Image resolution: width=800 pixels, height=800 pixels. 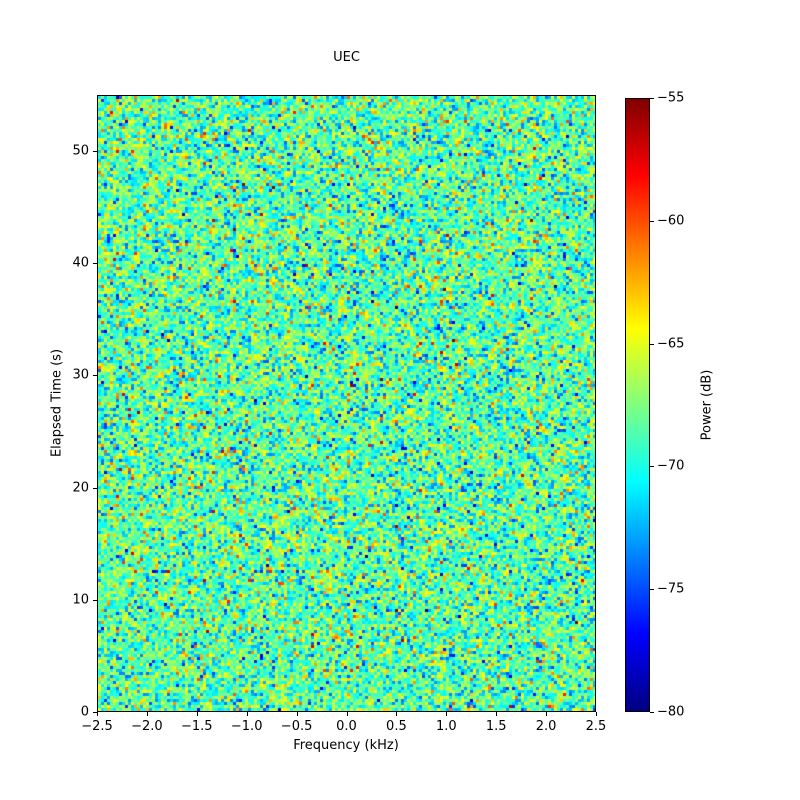 What do you see at coordinates (671, 98) in the screenshot?
I see `colorbar-tick-label: −55` at bounding box center [671, 98].